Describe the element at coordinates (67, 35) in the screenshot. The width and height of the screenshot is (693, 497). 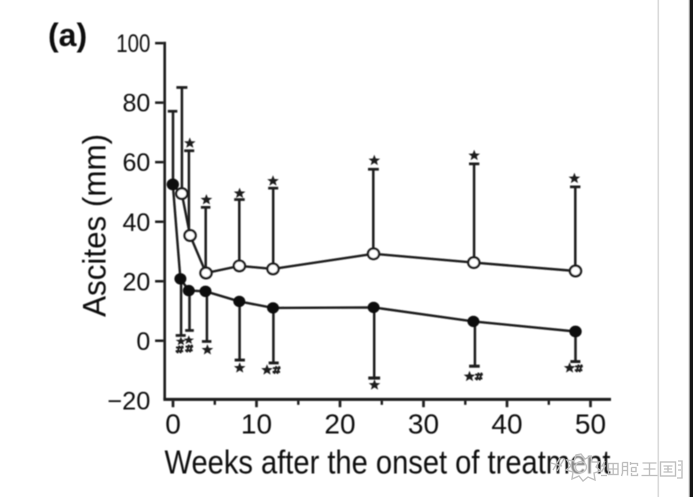
I see `svg-text: (a)` at that location.